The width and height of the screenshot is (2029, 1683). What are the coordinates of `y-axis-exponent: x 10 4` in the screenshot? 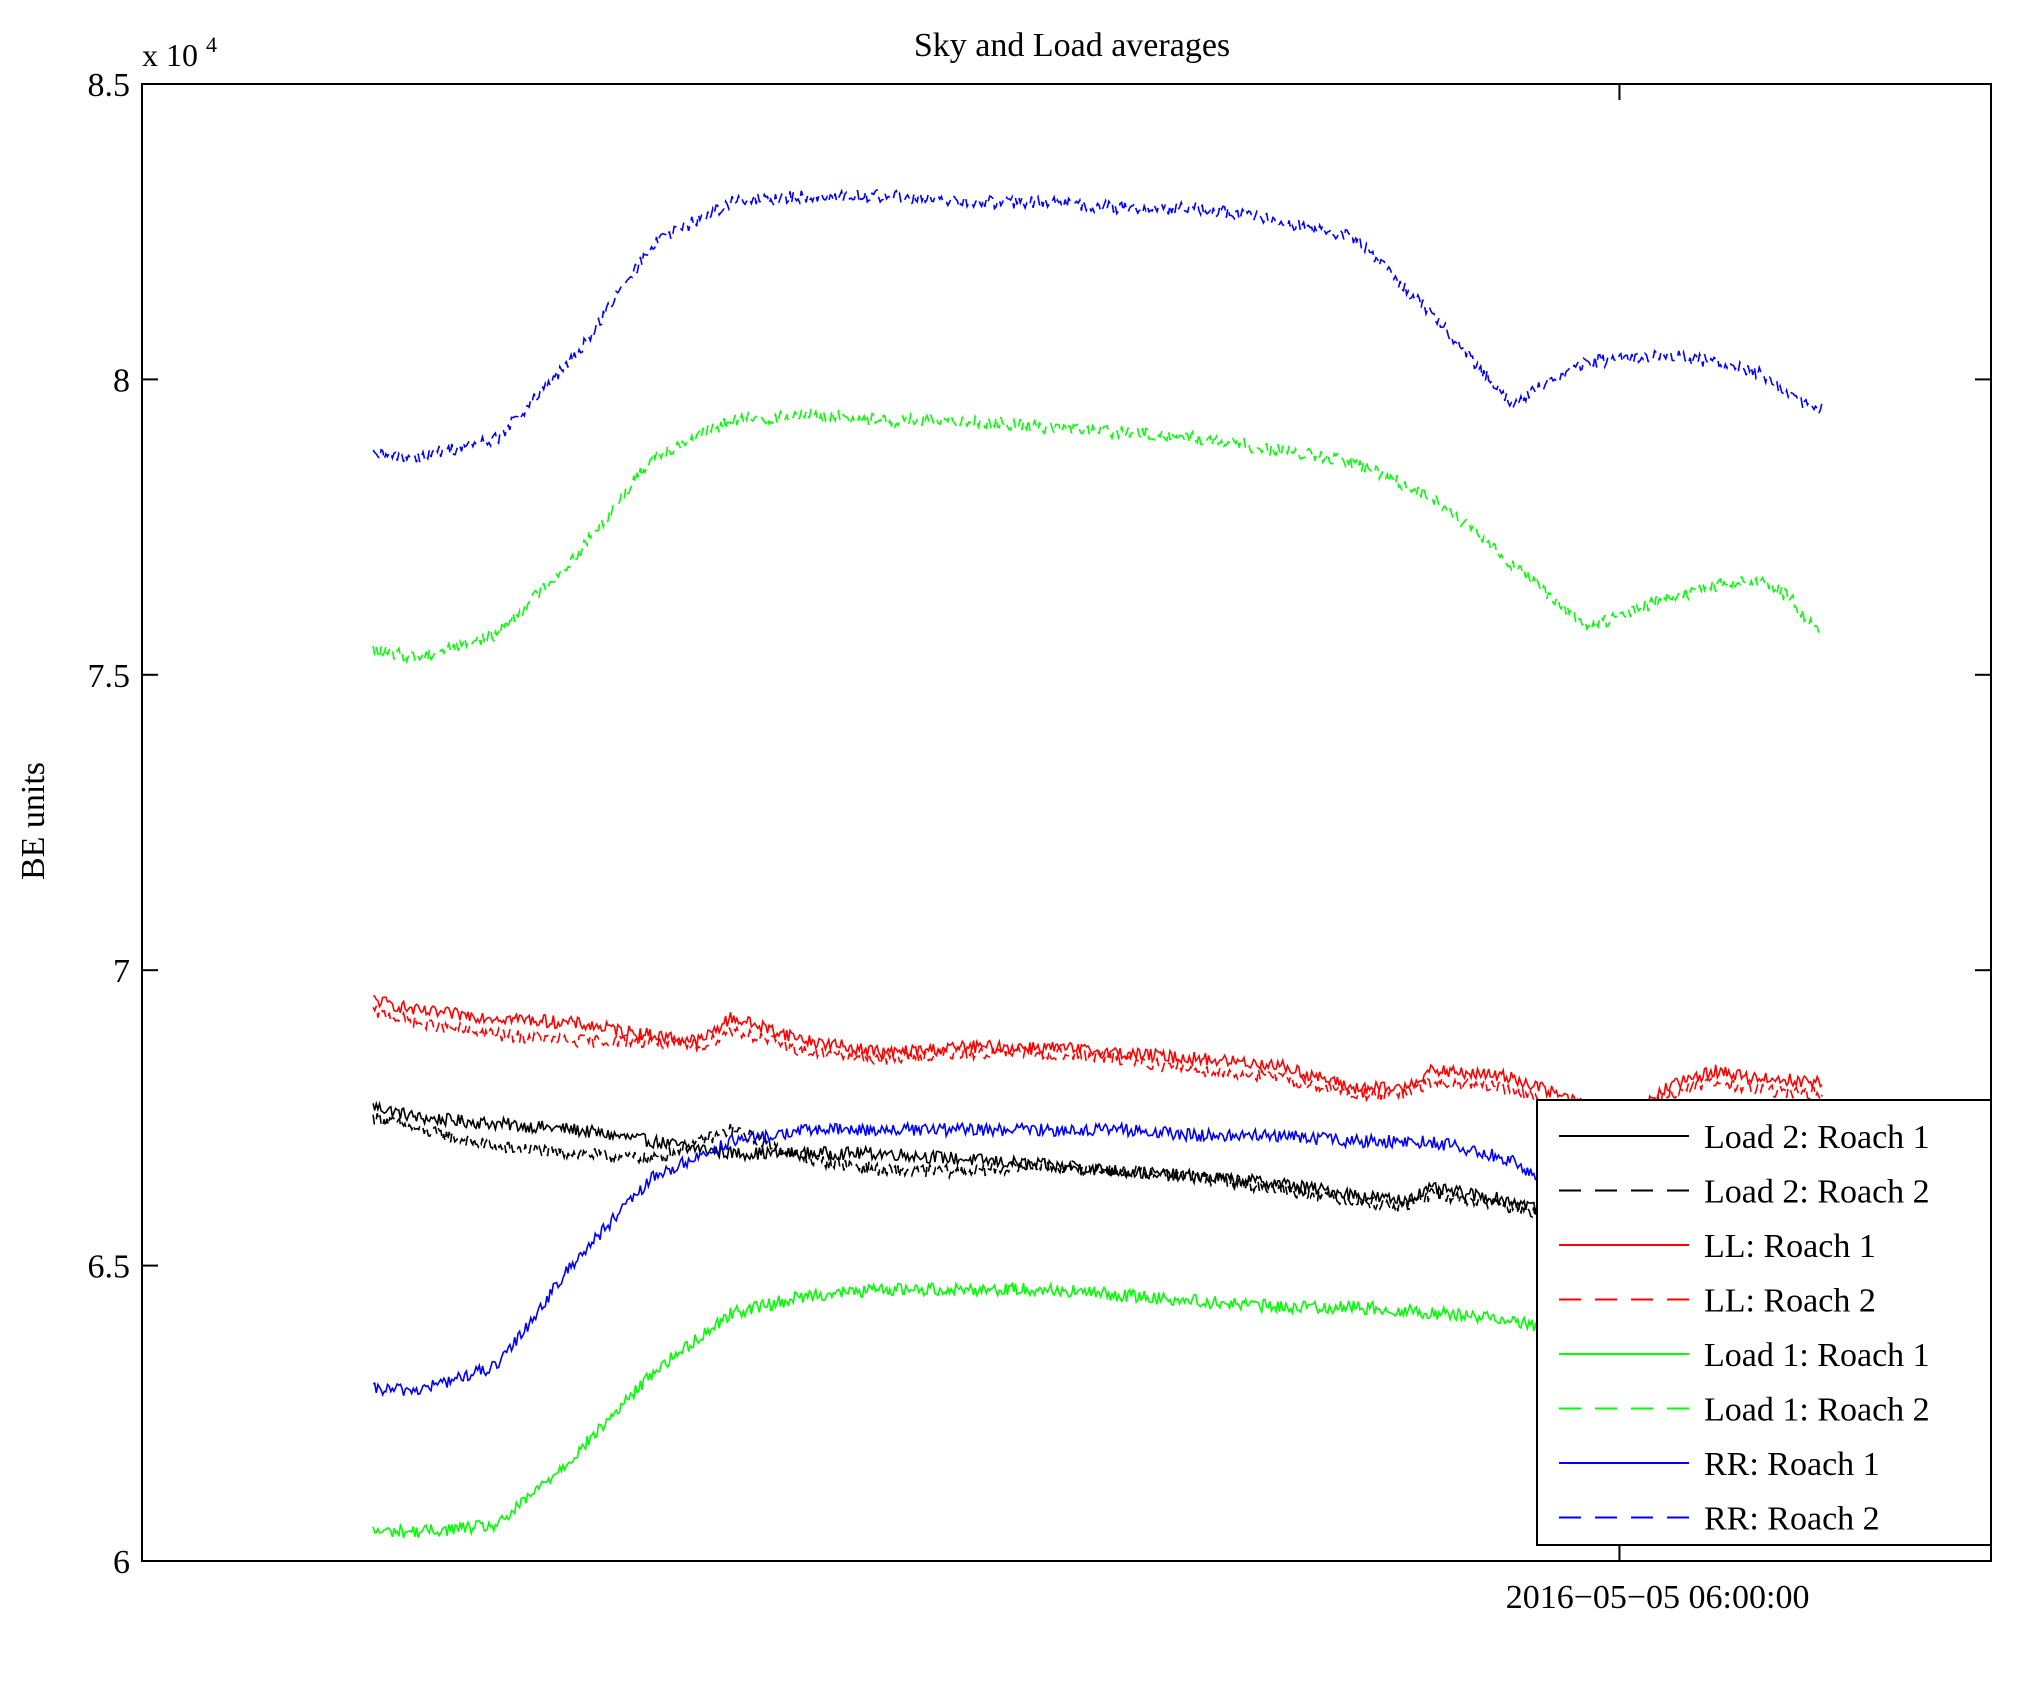 It's located at (179, 52).